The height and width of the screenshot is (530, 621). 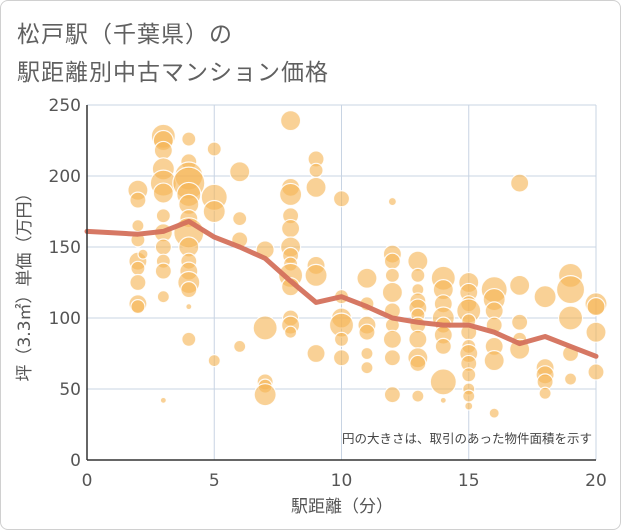 What do you see at coordinates (125, 35) in the screenshot?
I see `chart-title-line1: 松戸駅（千葉県）の` at bounding box center [125, 35].